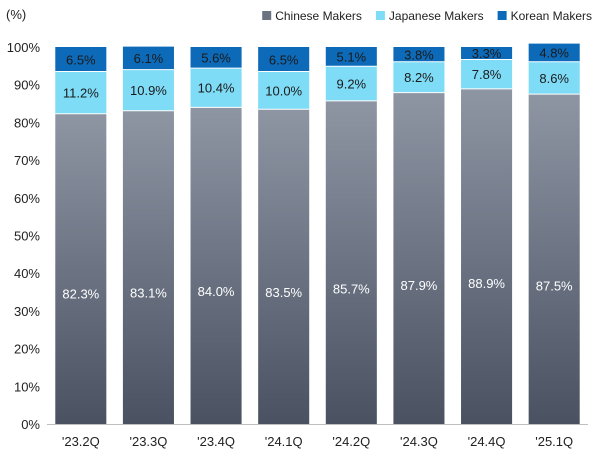 Image resolution: width=600 pixels, height=457 pixels. I want to click on data-label: 84.0%, so click(216, 291).